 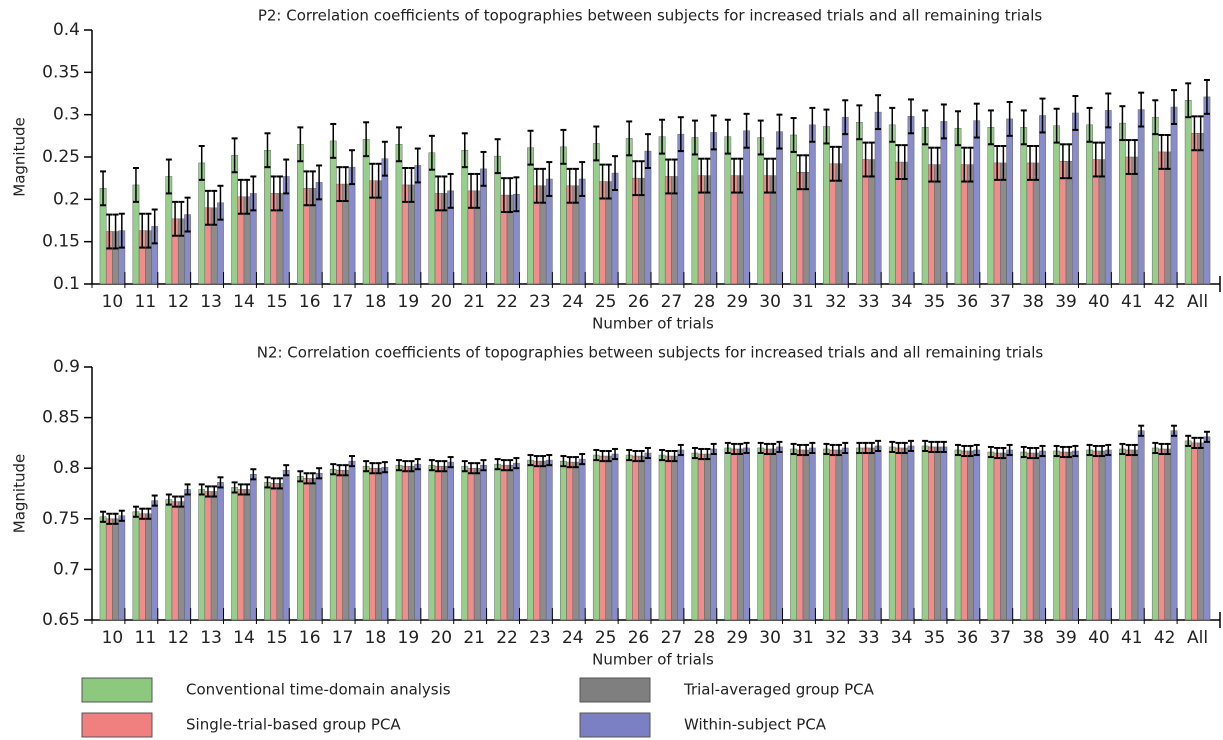 What do you see at coordinates (277, 302) in the screenshot?
I see `x-tick-label: 15` at bounding box center [277, 302].